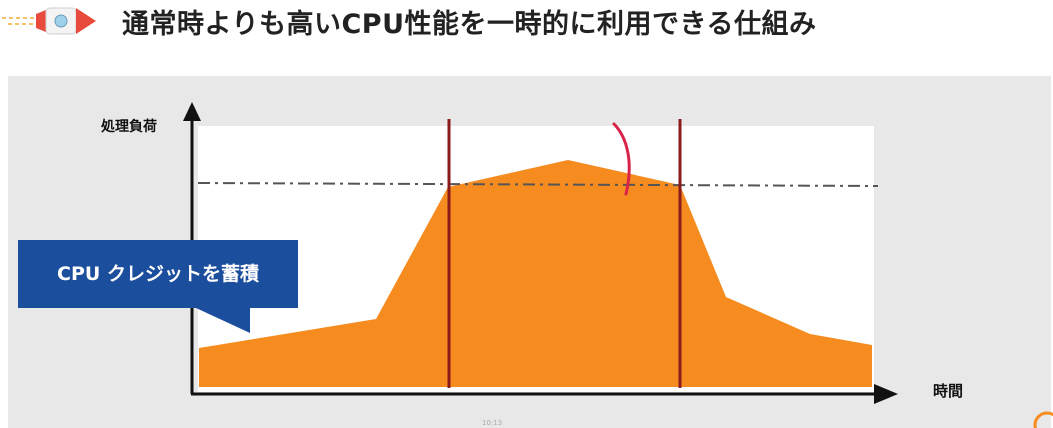 This screenshot has height=428, width=1053. Describe the element at coordinates (158, 286) in the screenshot. I see `callout-box` at that location.